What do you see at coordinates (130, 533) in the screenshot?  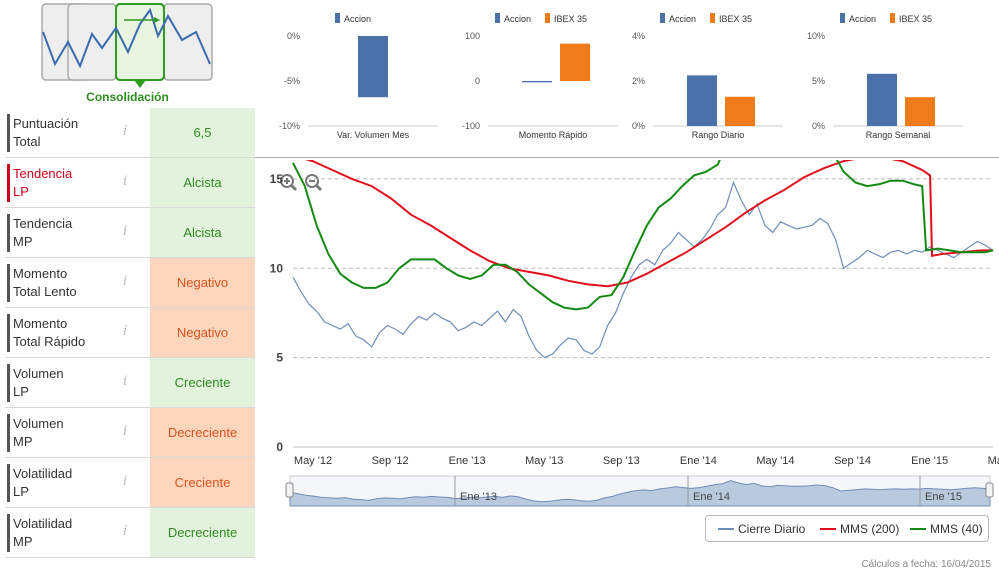 I see `metric-row: Volatilidad MP i Decreciente` at bounding box center [130, 533].